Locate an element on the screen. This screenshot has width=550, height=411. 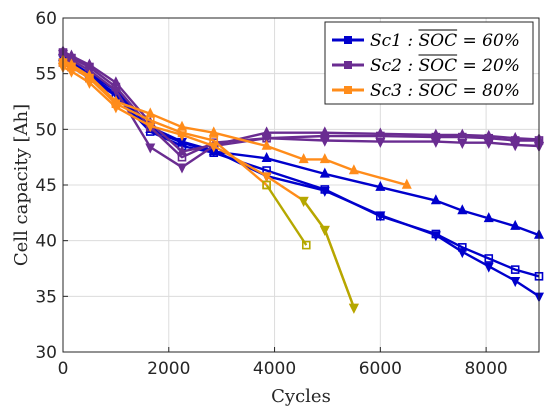
legend-label: Sc1 : SOC = 60% is located at coordinates (445, 41).